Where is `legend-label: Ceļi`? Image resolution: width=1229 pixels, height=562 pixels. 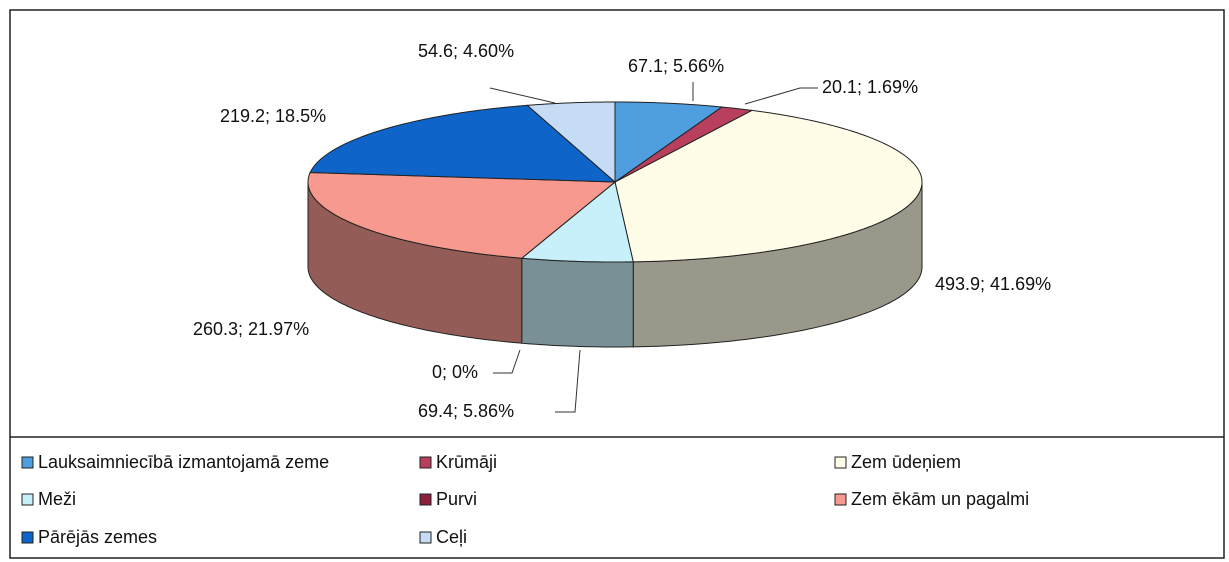 legend-label: Ceļi is located at coordinates (451, 537).